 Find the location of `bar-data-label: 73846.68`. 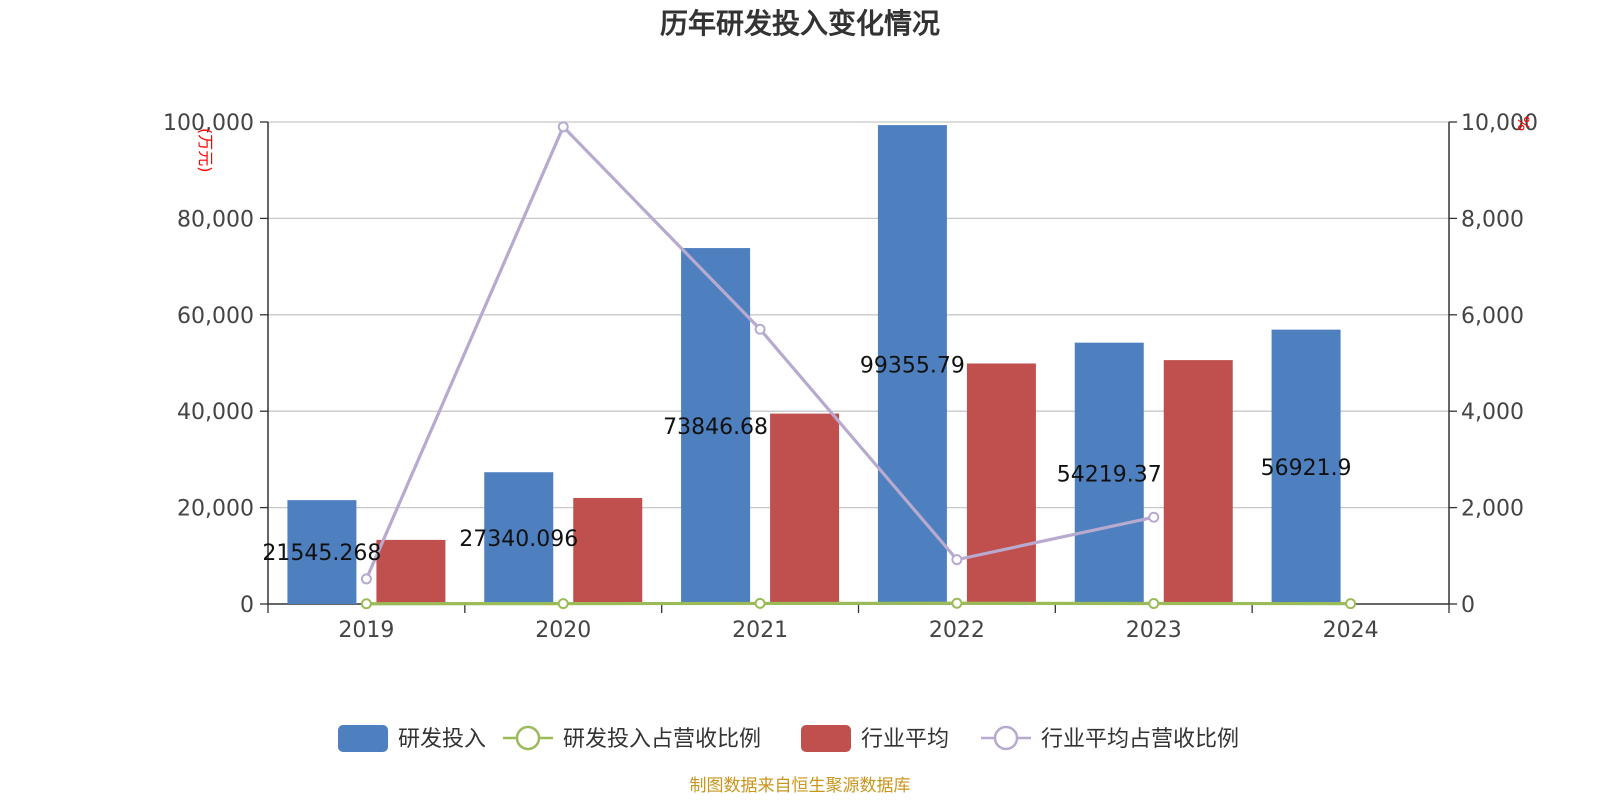

bar-data-label: 73846.68 is located at coordinates (715, 427).